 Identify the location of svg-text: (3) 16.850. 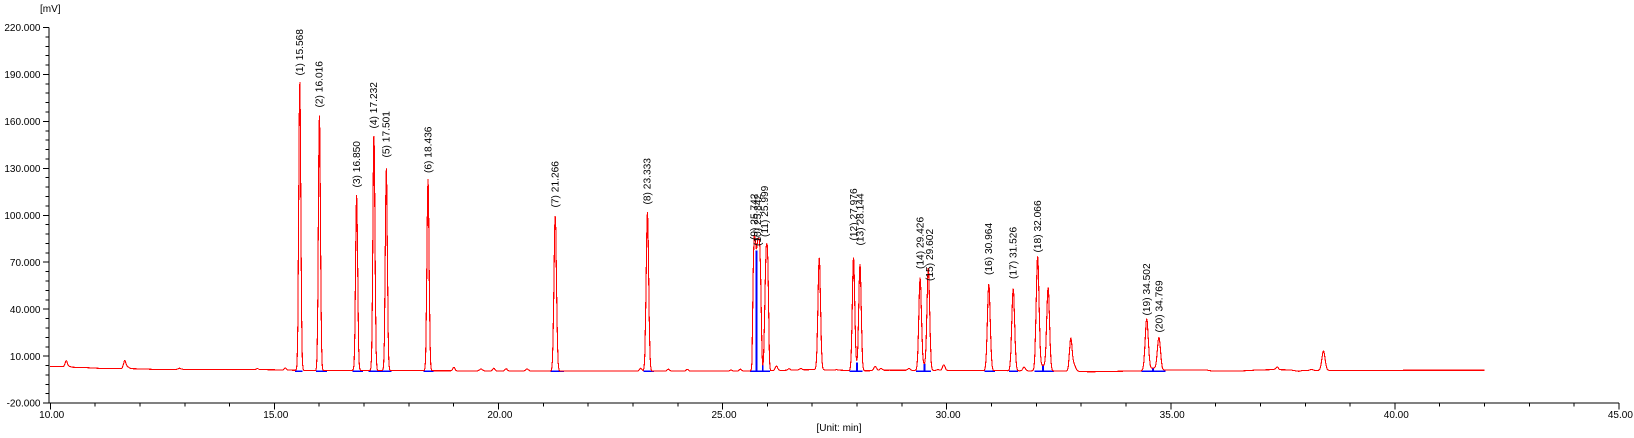
(357, 164).